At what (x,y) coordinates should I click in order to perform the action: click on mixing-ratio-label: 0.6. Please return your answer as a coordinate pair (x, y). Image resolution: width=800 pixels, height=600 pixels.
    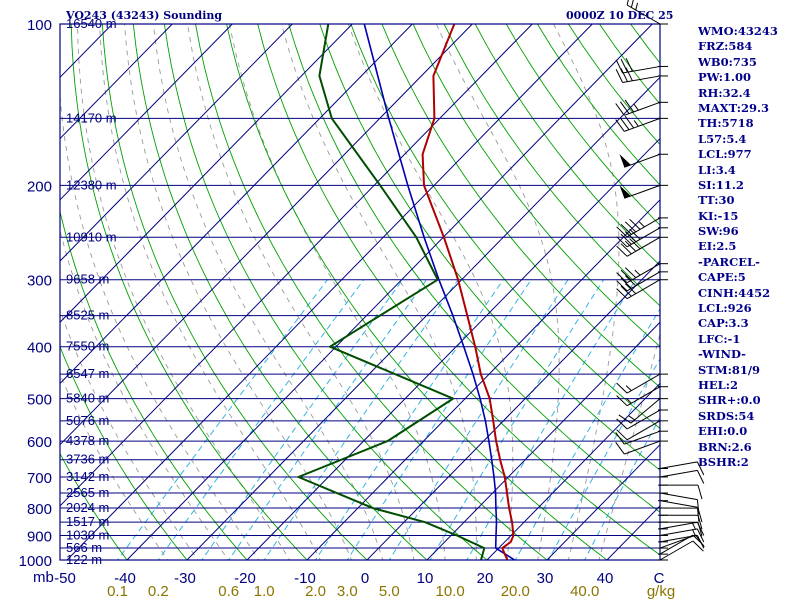
    Looking at the image, I should click on (228, 591).